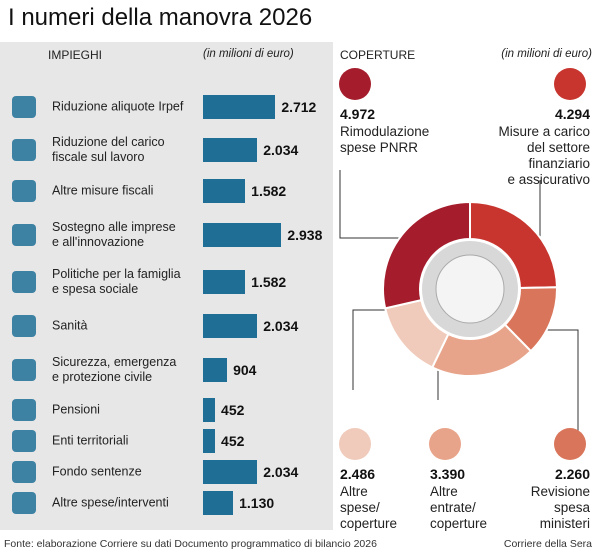  What do you see at coordinates (110, 502) in the screenshot?
I see `category-label: Altre spese/interventi` at bounding box center [110, 502].